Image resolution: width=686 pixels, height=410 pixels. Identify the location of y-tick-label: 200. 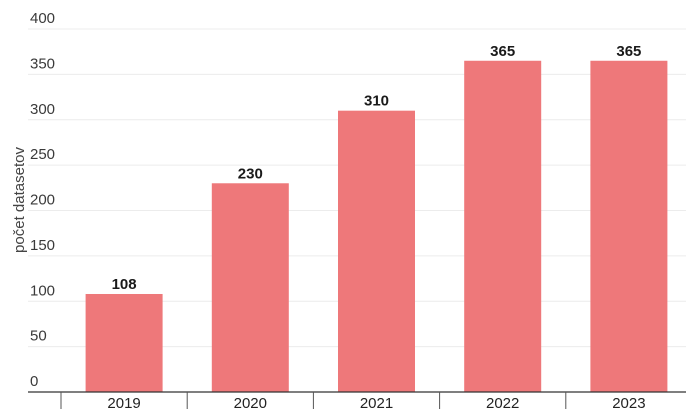
(42, 200).